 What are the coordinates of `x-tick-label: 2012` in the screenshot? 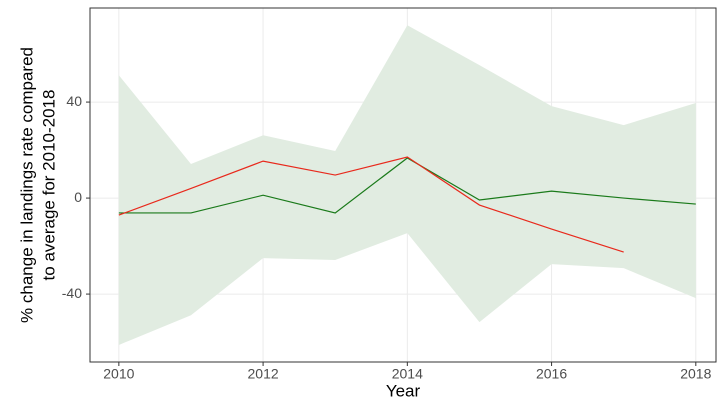 It's located at (263, 374).